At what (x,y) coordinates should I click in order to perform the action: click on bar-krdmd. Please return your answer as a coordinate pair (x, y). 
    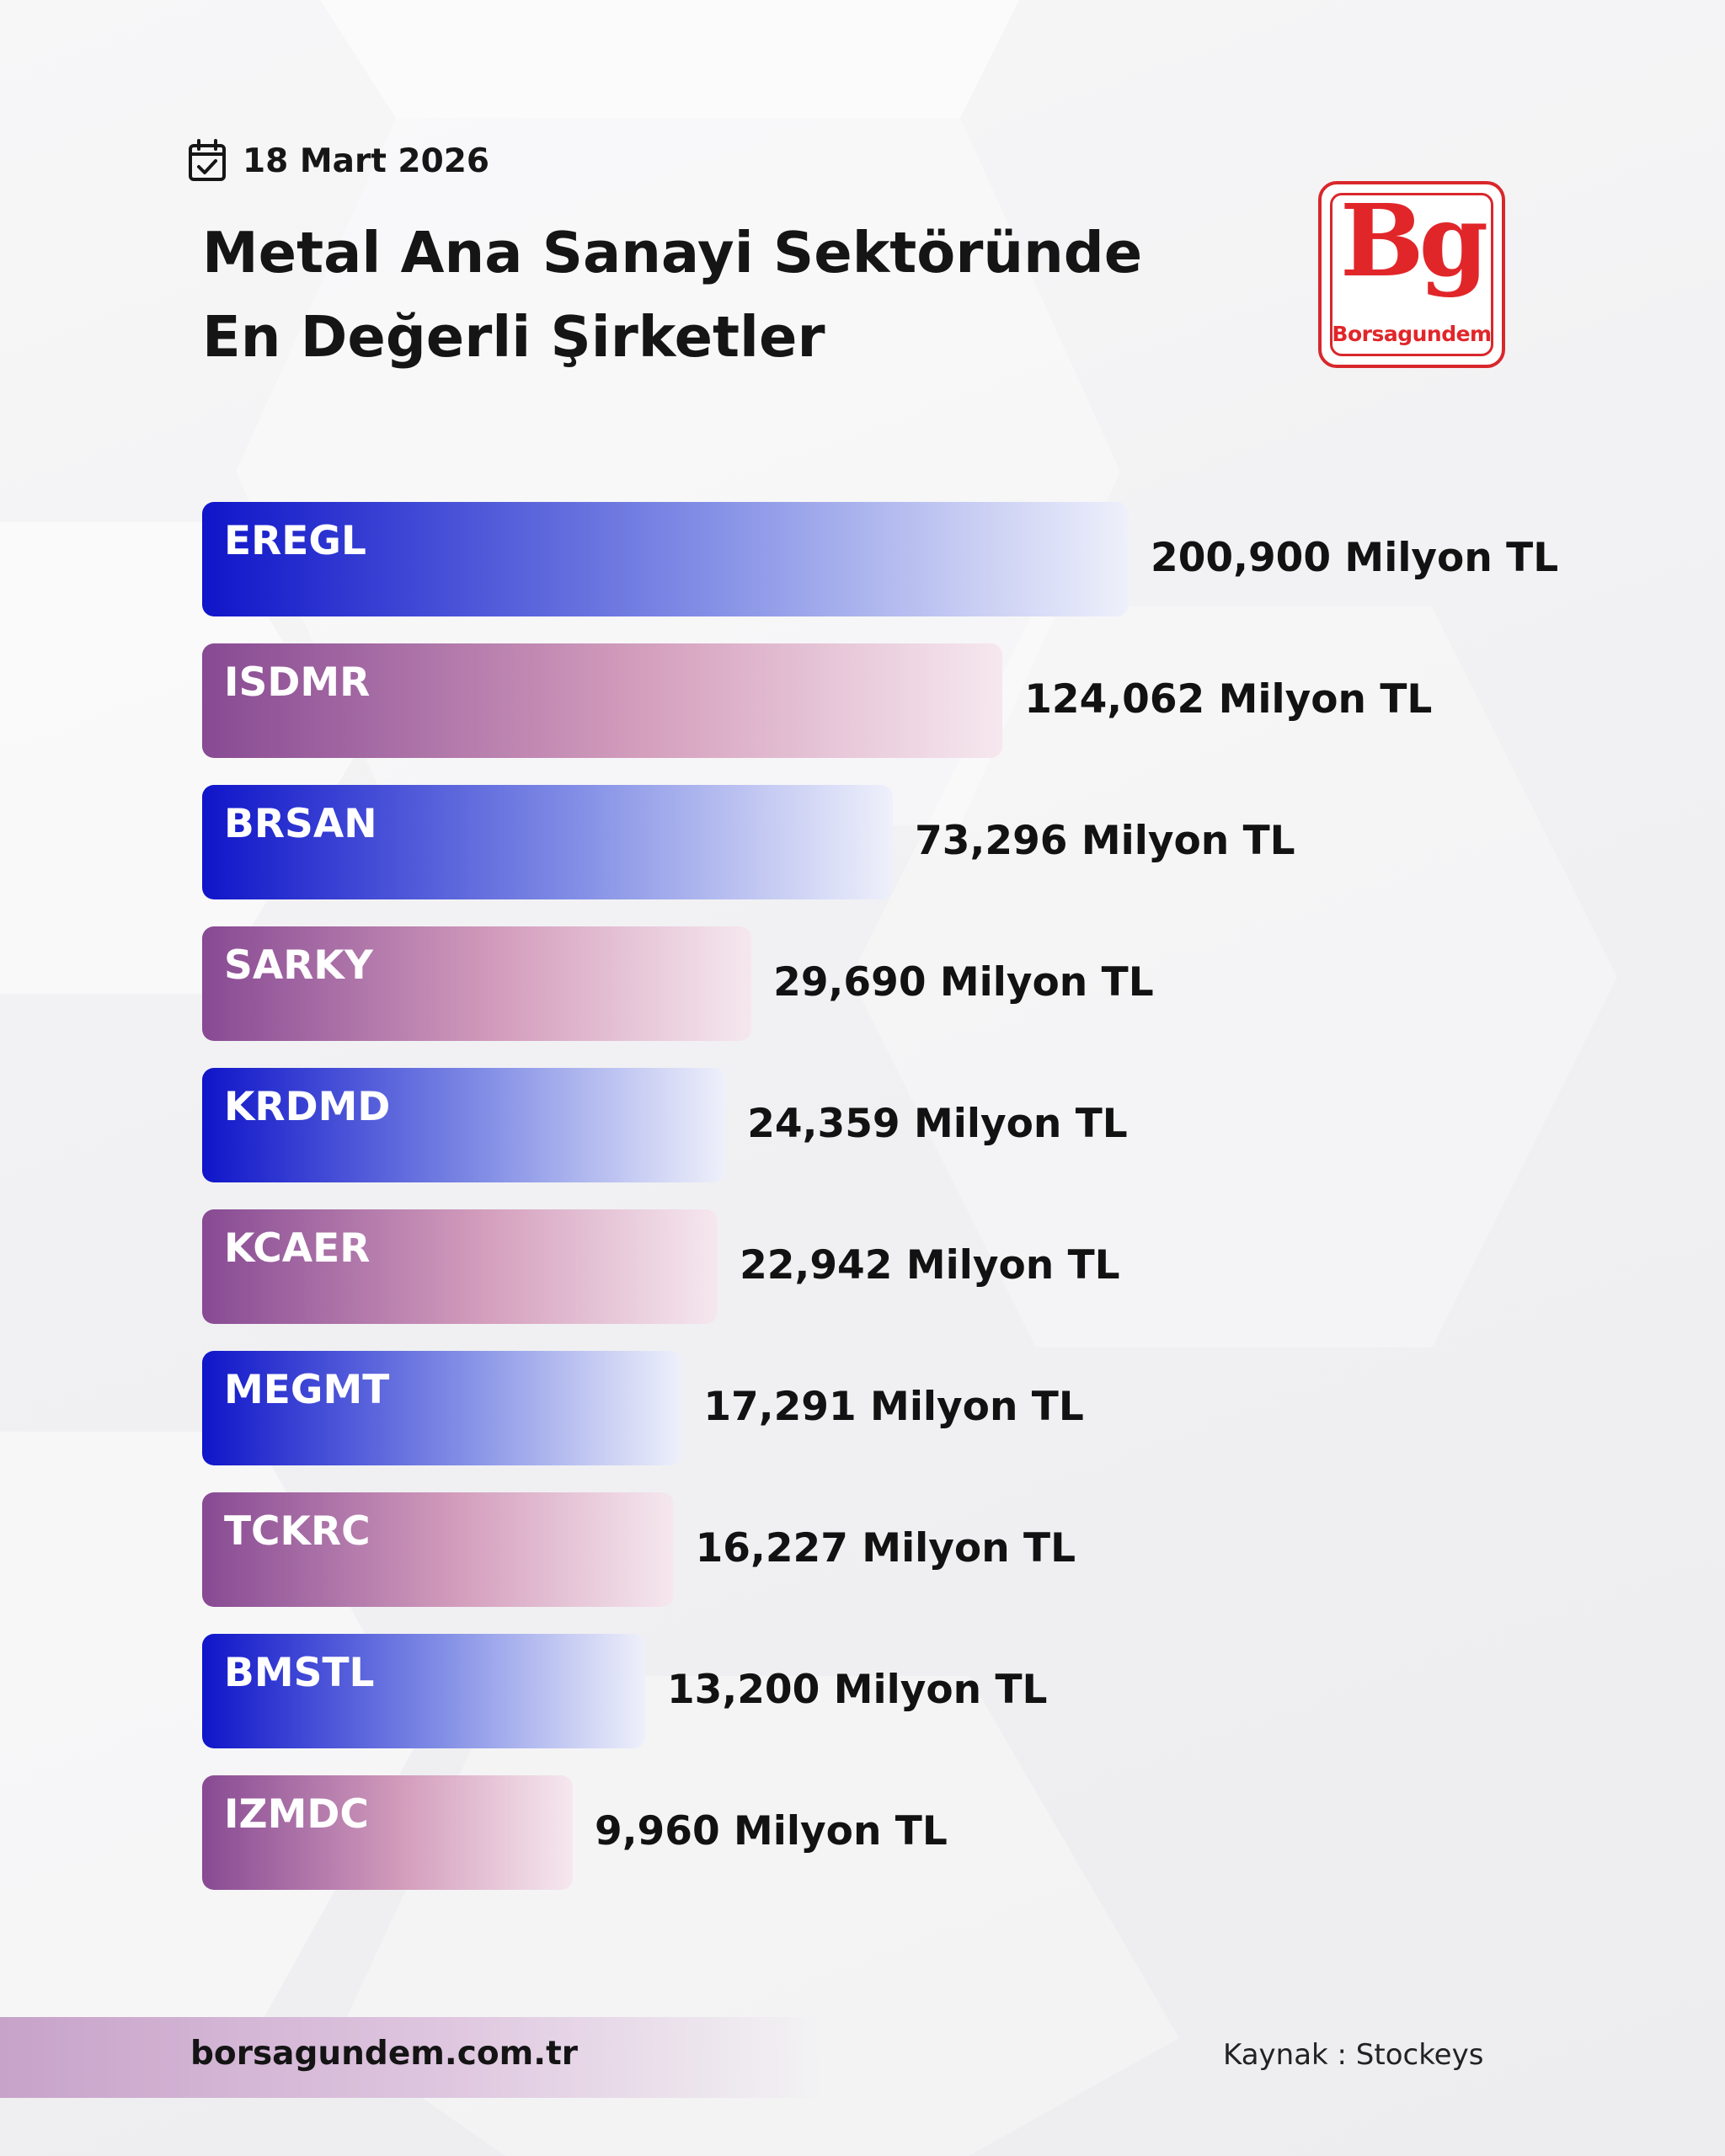
    Looking at the image, I should click on (464, 1125).